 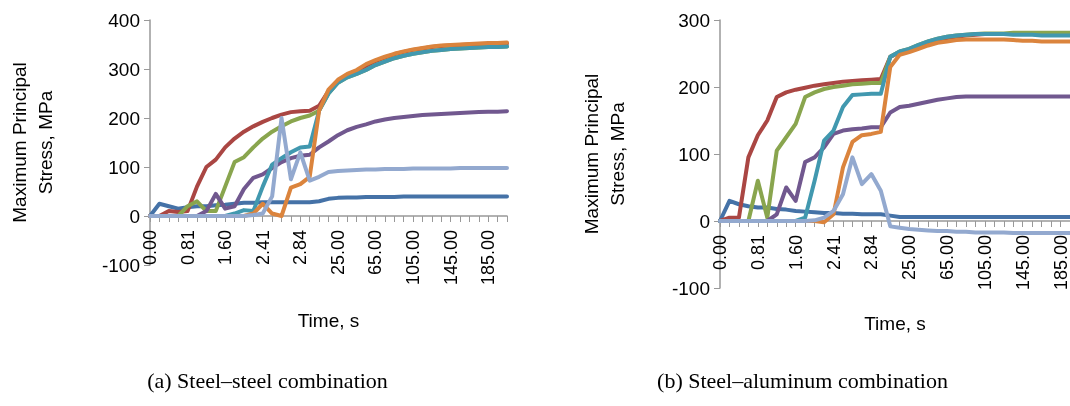 I want to click on y-tick-label: 400, so click(x=124, y=20).